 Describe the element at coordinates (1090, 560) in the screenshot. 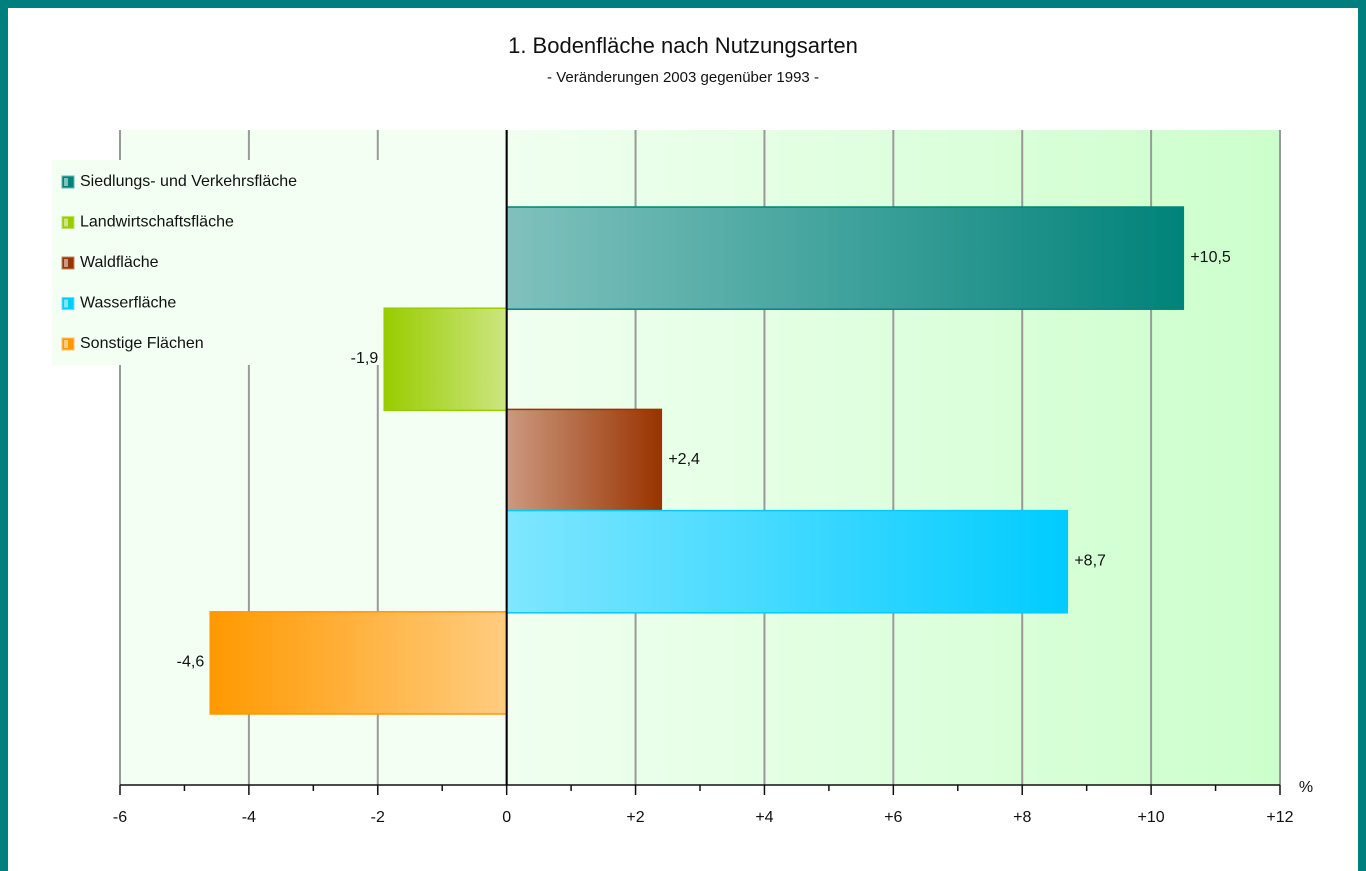

I see `value-label: +8,7` at that location.